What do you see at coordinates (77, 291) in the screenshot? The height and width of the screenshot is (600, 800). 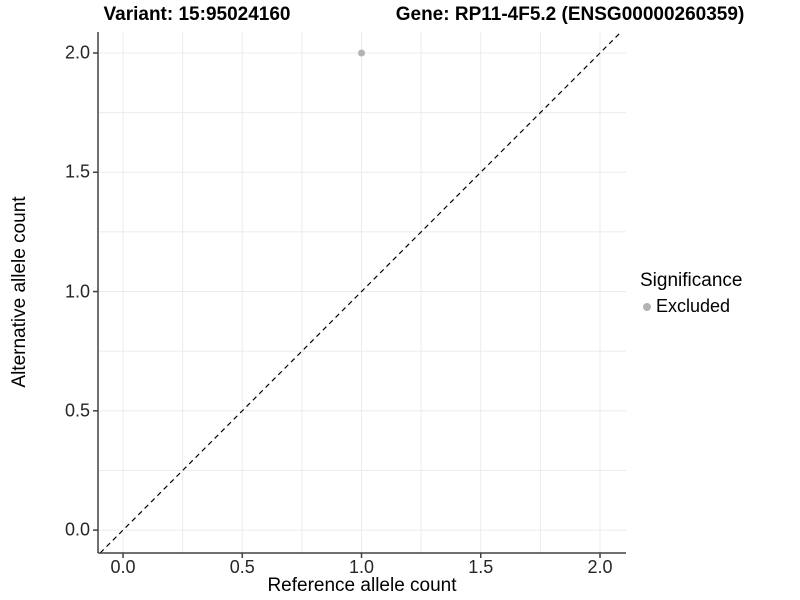 I see `y-tick-label: 1.0` at bounding box center [77, 291].